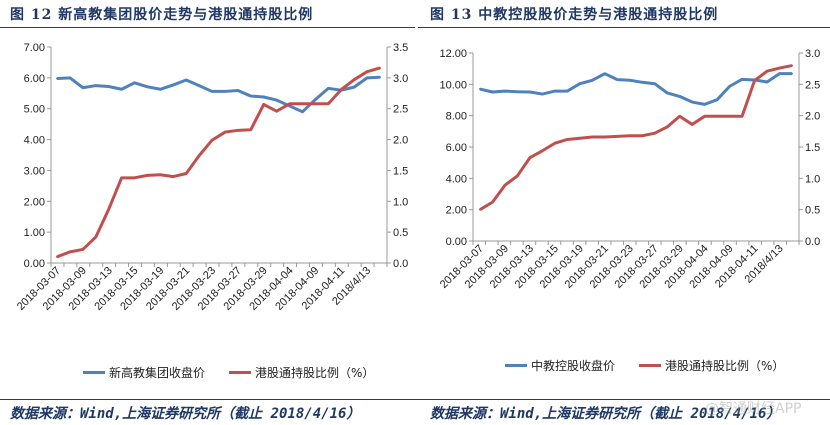  I want to click on left-tick-label: 7.00, so click(34, 48).